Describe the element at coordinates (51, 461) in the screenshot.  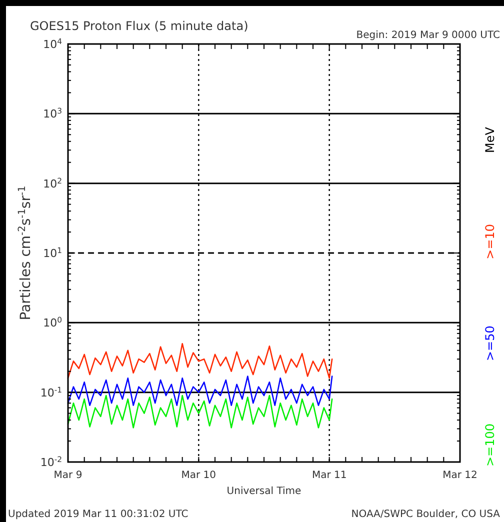
I see `y-tick-label: 10$^{-2}$` at that location.